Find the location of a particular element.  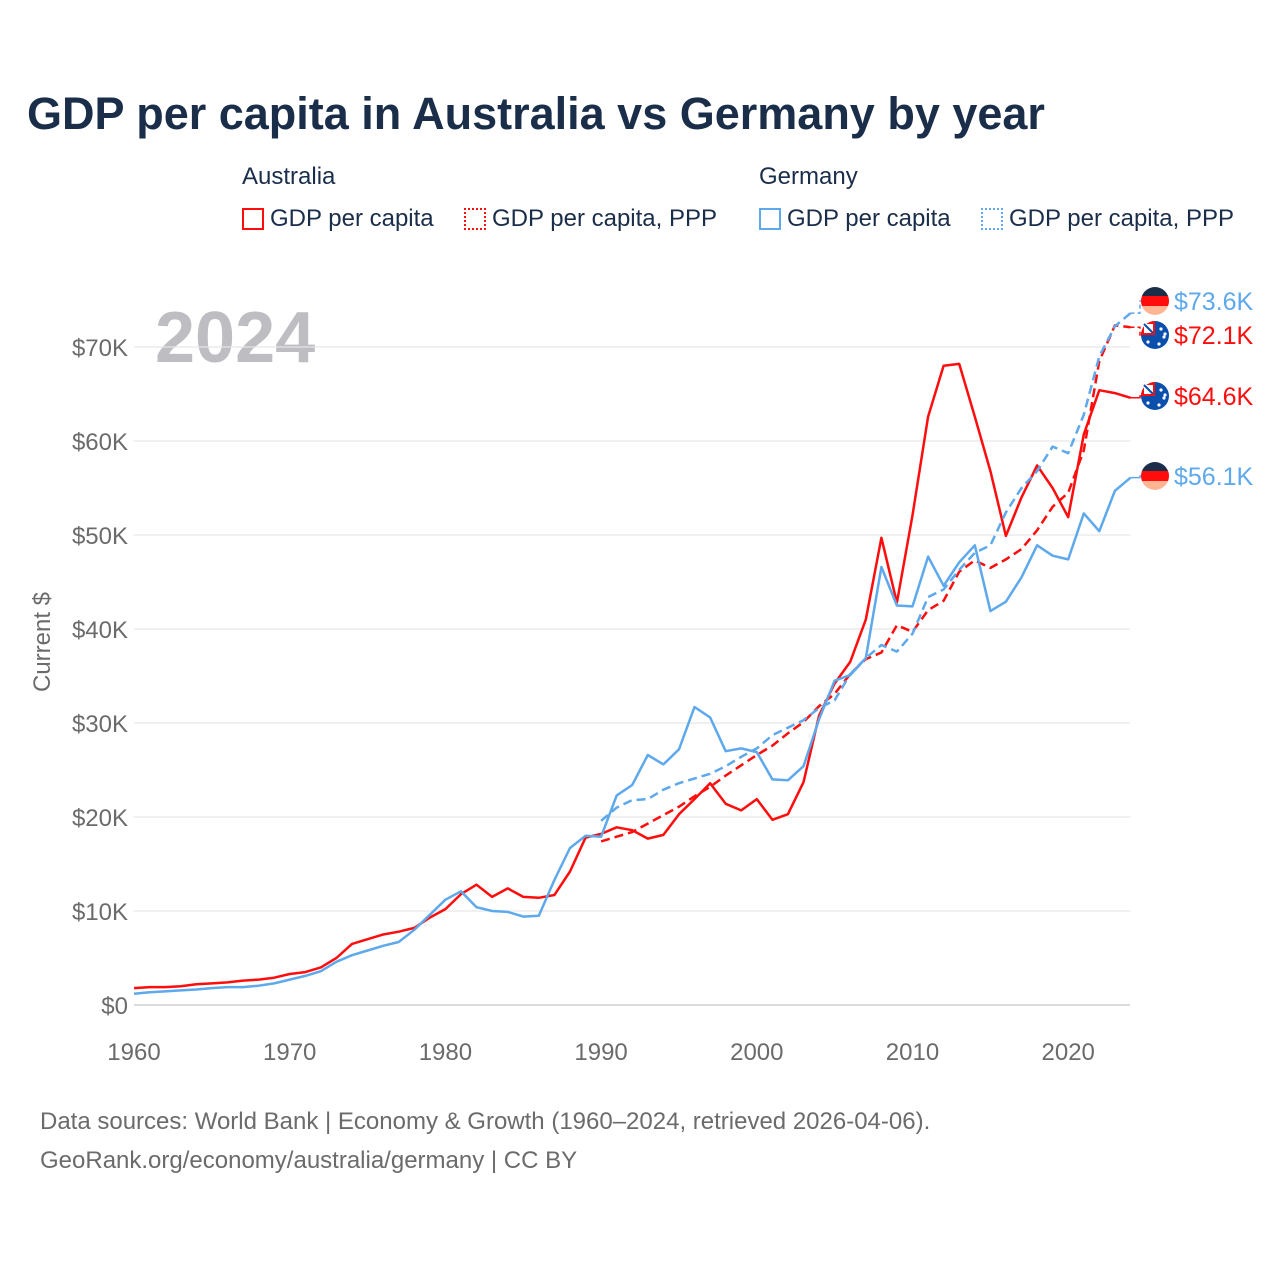

legend-group-australia: Australia is located at coordinates (288, 177).